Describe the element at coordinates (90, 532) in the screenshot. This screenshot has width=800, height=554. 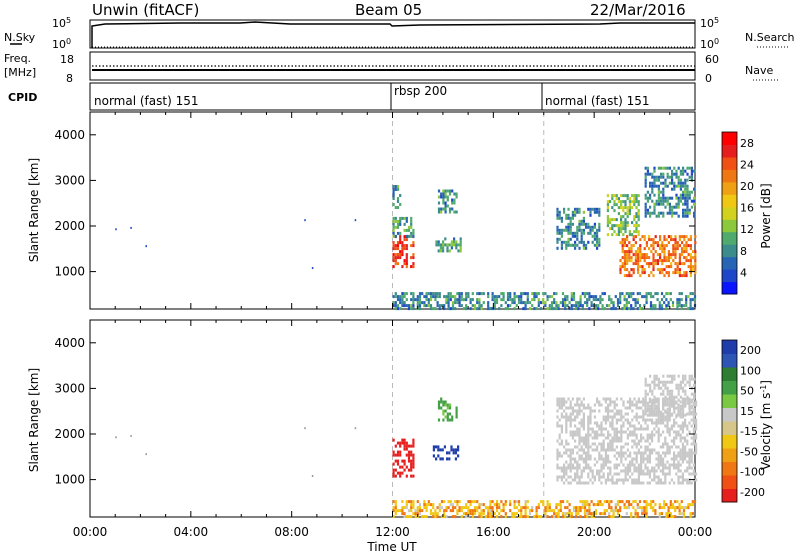
I see `x-tick-label: 00:00` at that location.